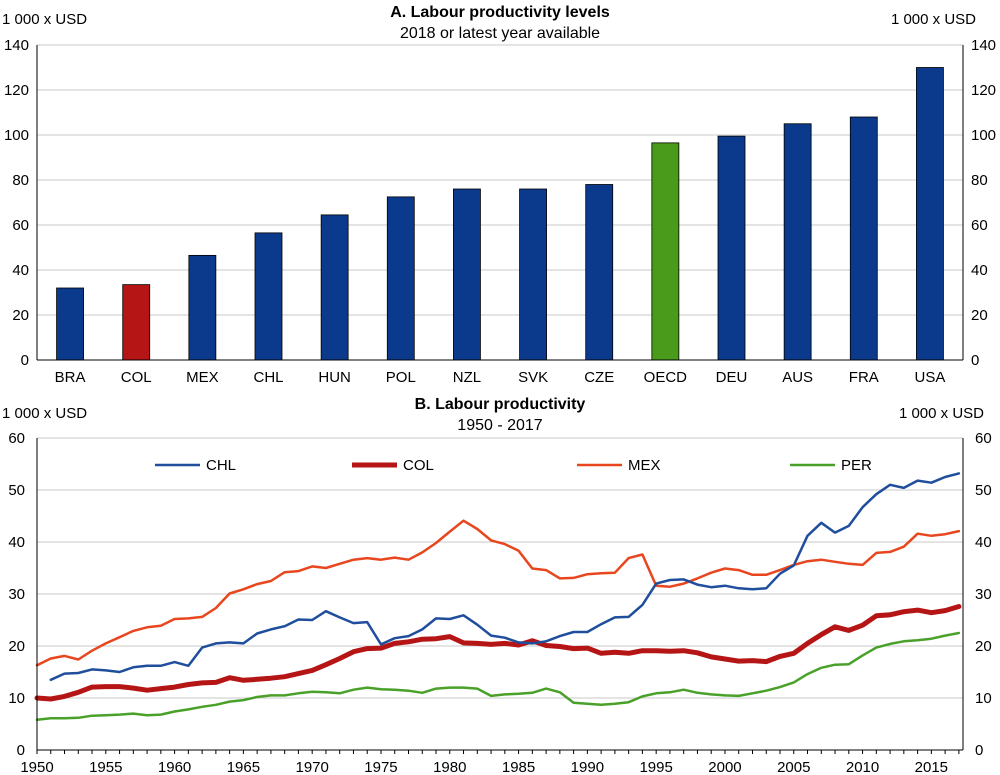  Describe the element at coordinates (105, 767) in the screenshot. I see `panel-b-x-tick: 1955` at that location.